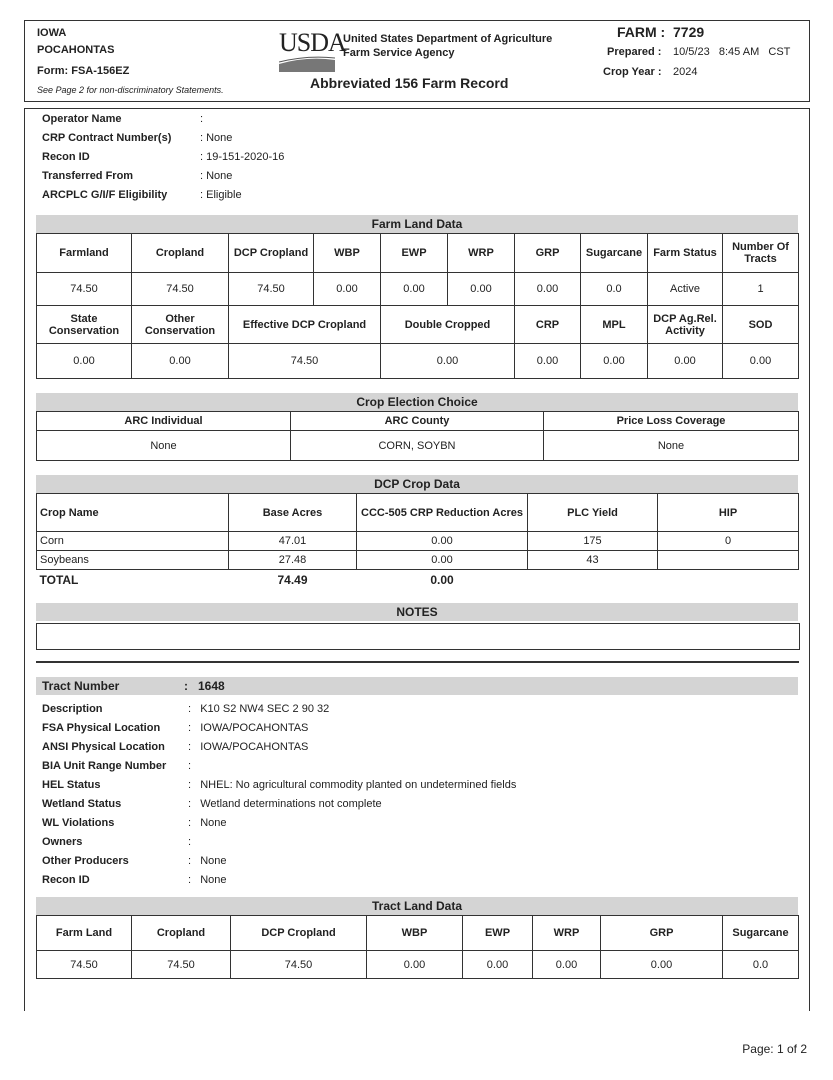  I want to click on column-header: Farm Status, so click(685, 253).